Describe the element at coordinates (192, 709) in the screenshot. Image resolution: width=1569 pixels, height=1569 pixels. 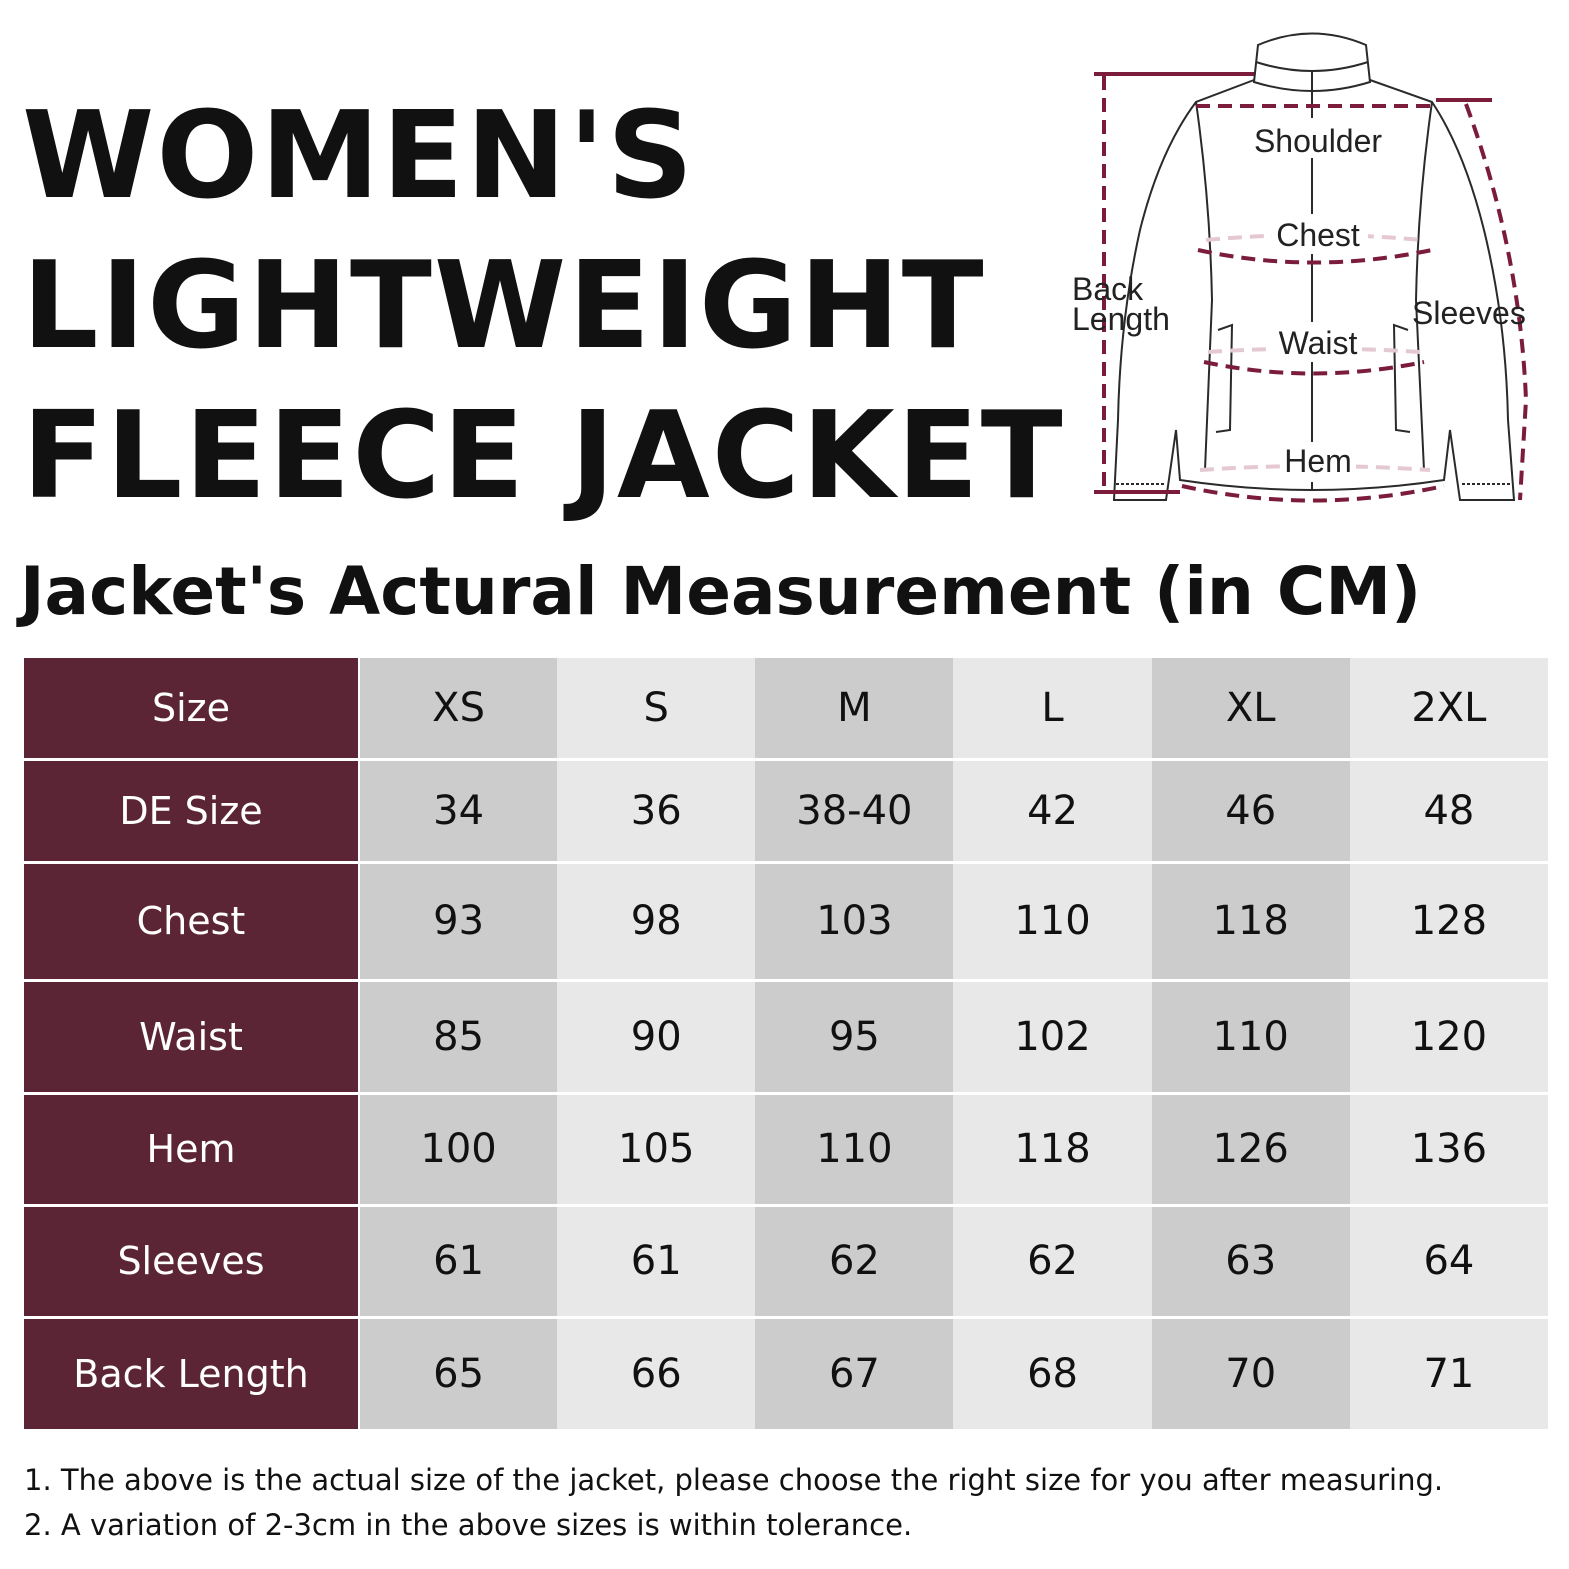
I see `header-size-label: Size` at that location.